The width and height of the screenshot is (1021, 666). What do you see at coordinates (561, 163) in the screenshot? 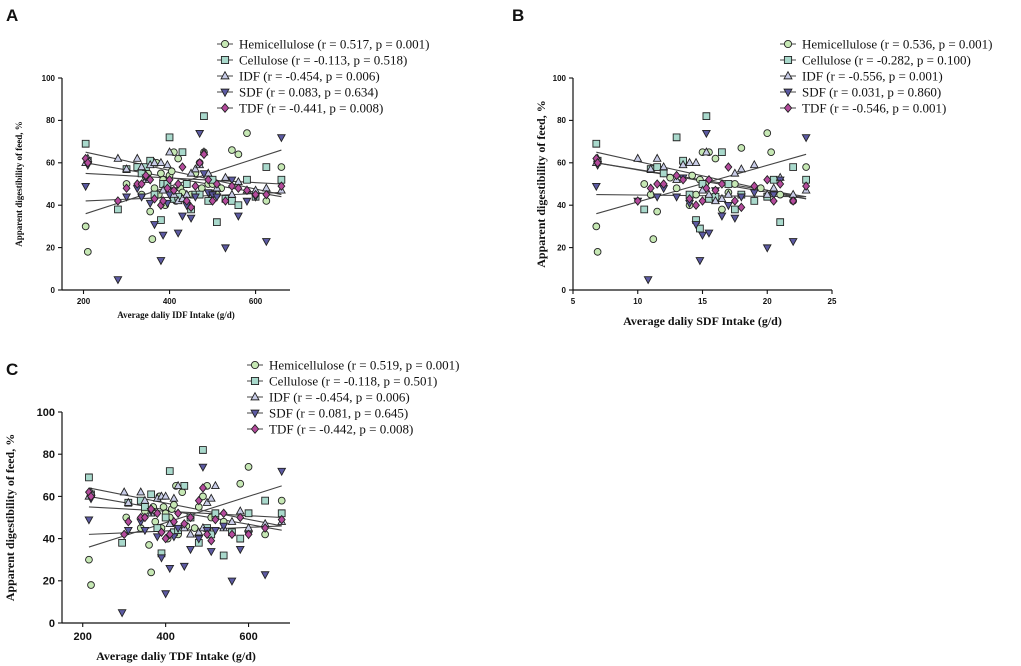
I see `y-tick-label-b: 60` at bounding box center [561, 163].